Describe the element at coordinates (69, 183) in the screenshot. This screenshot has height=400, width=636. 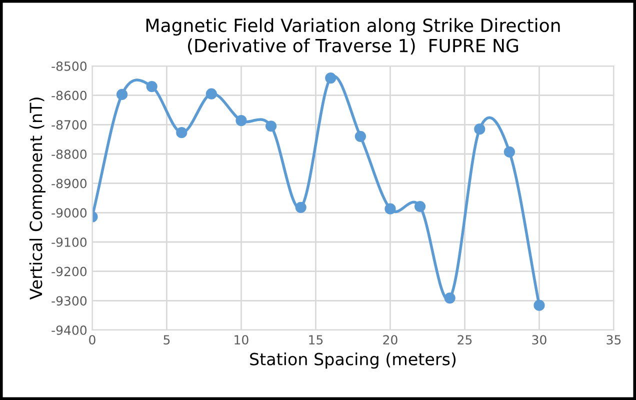
I see `y-tick-label: -8900` at that location.